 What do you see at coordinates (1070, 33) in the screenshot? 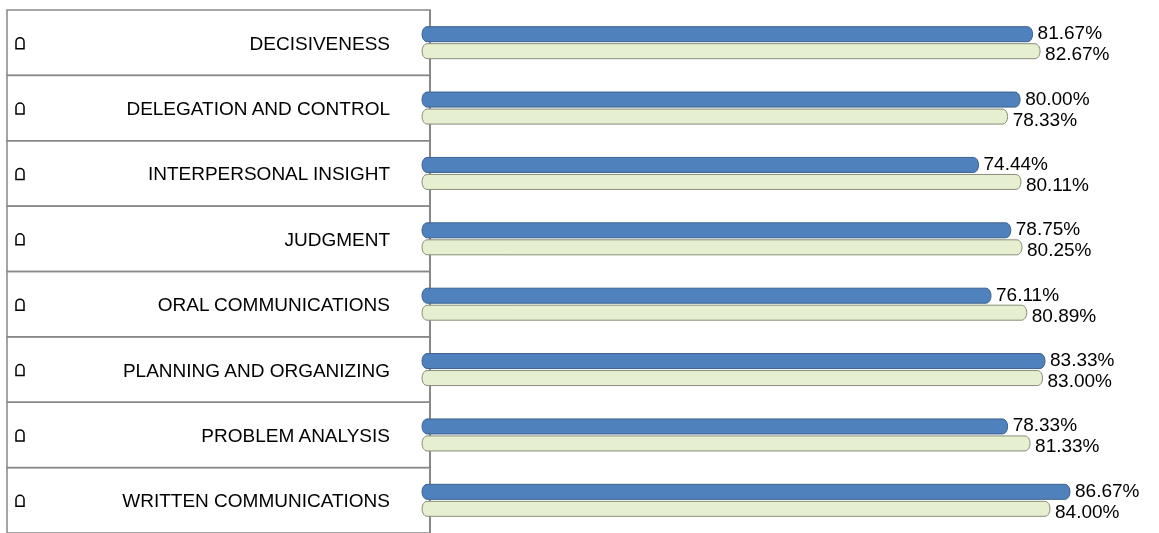
I see `data-label: 81.67%` at bounding box center [1070, 33].